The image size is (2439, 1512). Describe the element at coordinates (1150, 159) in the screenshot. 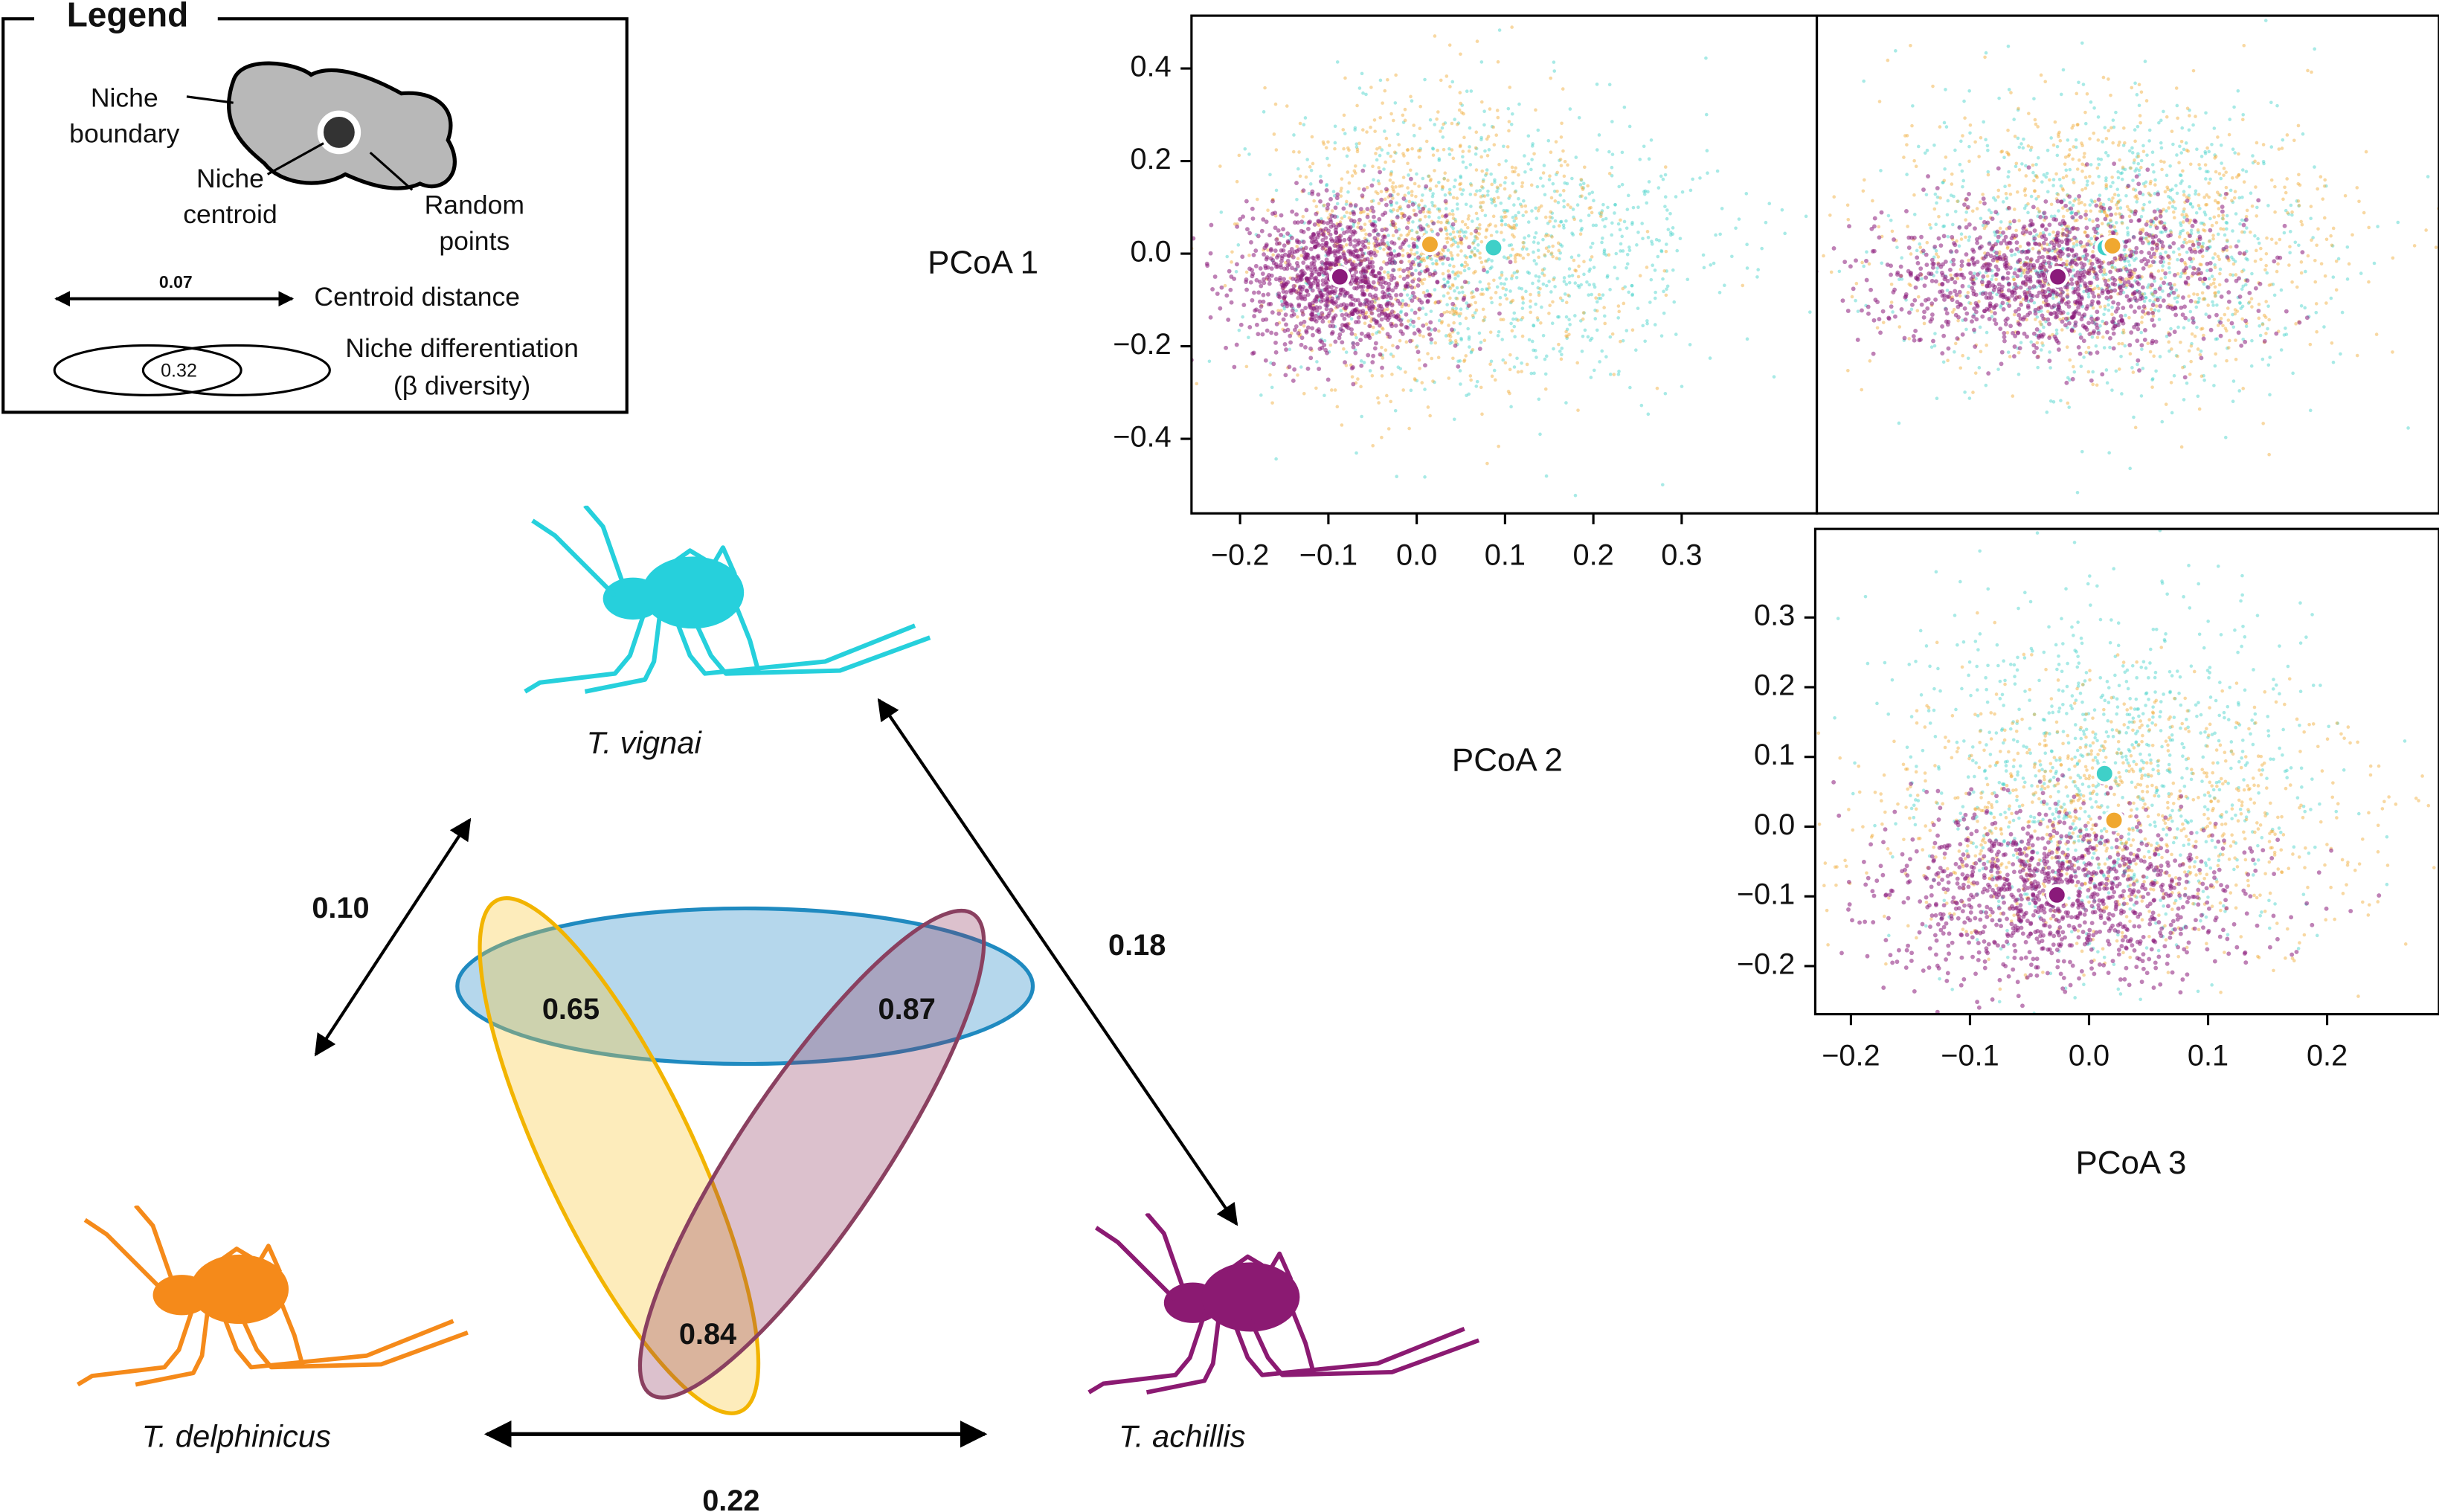

I see `y-tick-label: 0.2` at that location.